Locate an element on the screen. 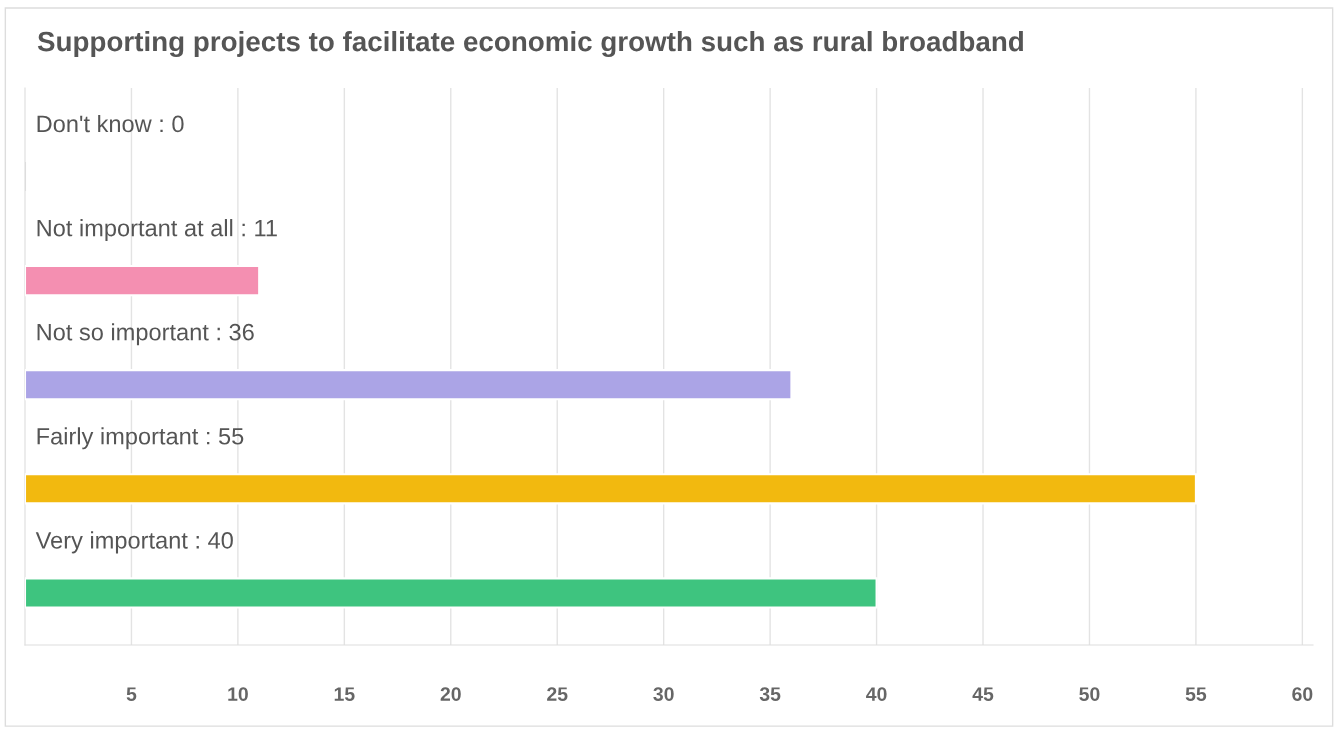 This screenshot has width=1338, height=729. y-tick-label: Very important : 40 is located at coordinates (134, 542).